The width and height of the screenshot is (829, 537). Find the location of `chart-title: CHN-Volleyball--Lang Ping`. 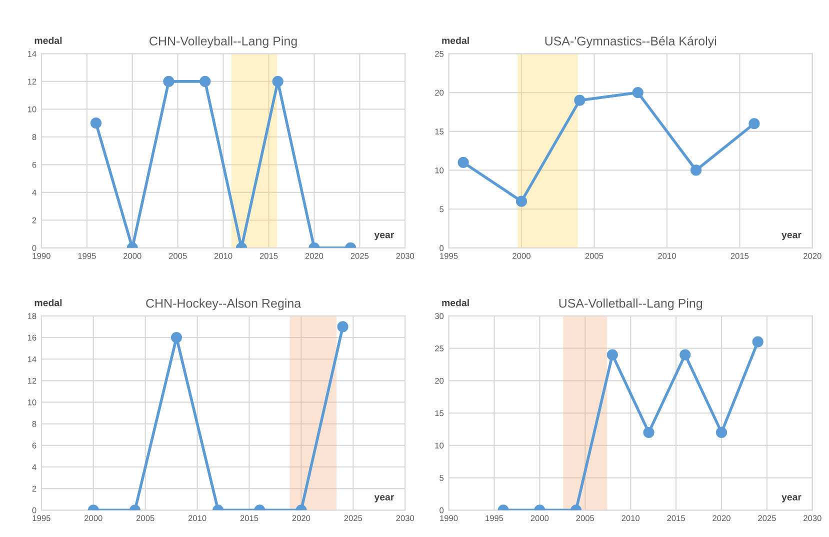

chart-title: CHN-Volleyball--Lang Ping is located at coordinates (223, 42).